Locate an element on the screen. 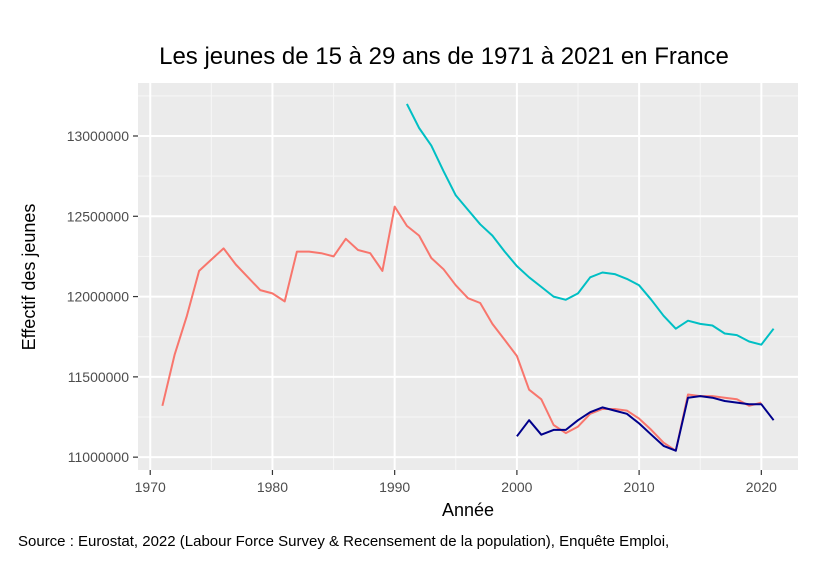 The width and height of the screenshot is (820, 581). y-axis-ticks: 11000000 11500000 12000000 12500000 13000000 is located at coordinates (102, 296).